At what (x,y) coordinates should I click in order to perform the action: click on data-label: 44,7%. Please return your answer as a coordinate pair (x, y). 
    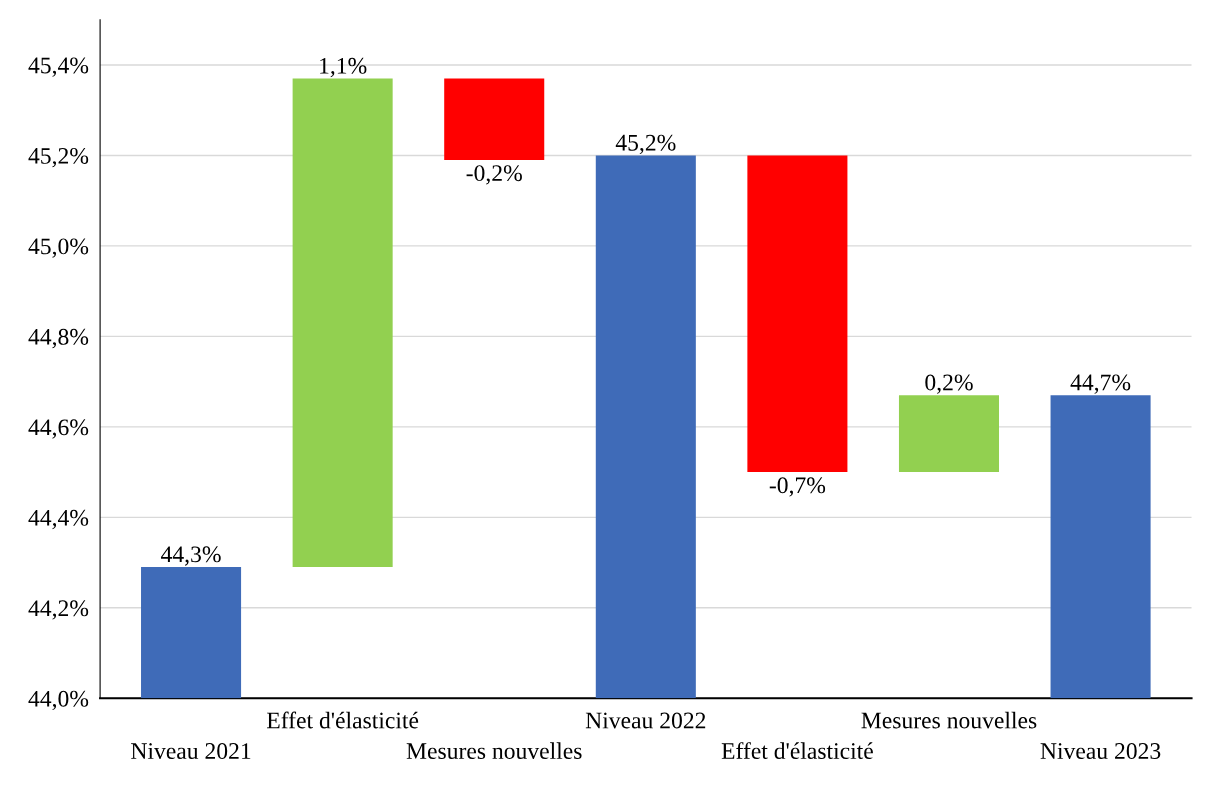
    Looking at the image, I should click on (1100, 384).